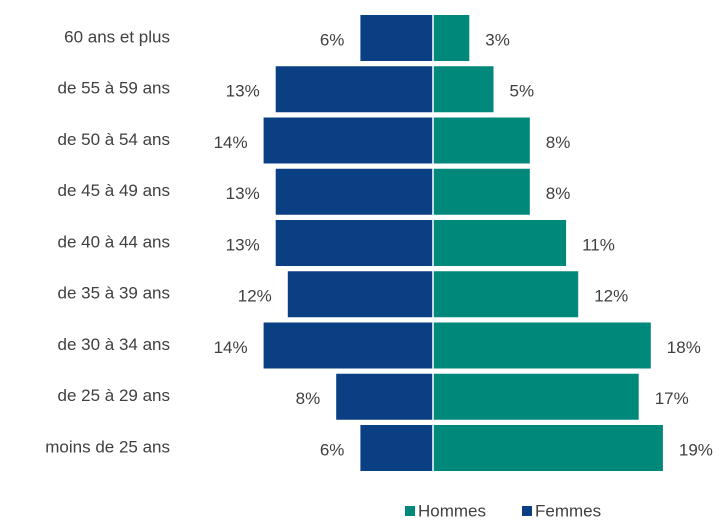 The width and height of the screenshot is (728, 522). Describe the element at coordinates (598, 244) in the screenshot. I see `value-label: 11%` at that location.